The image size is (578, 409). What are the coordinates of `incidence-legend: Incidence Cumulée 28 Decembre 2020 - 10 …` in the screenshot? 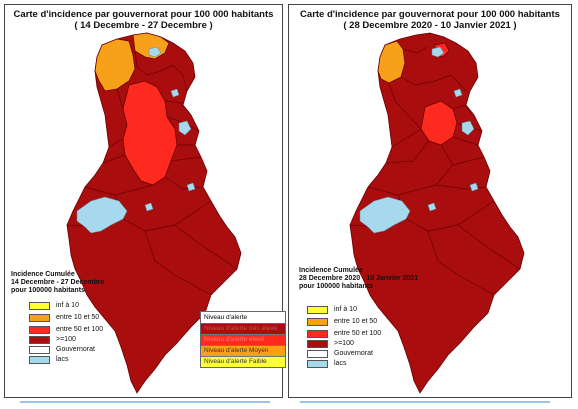 It's located at (364, 317).